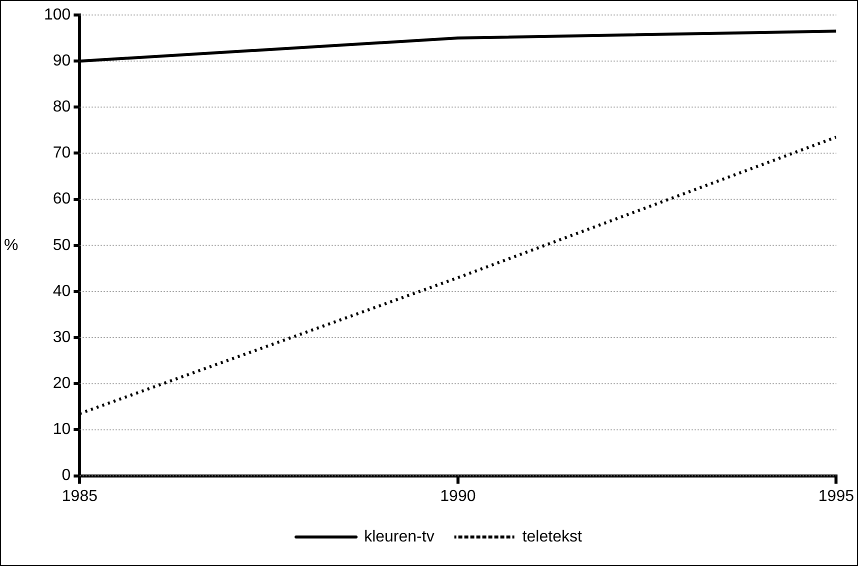 The width and height of the screenshot is (858, 566). Describe the element at coordinates (399, 537) in the screenshot. I see `legend-label: kleuren-tv` at that location.